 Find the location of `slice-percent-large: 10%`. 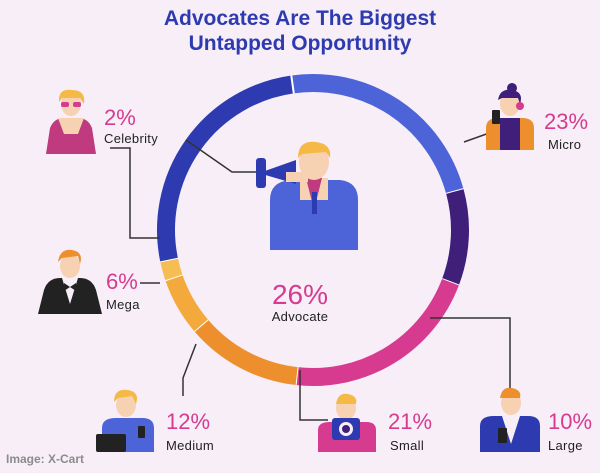

slice-percent-large: 10% is located at coordinates (570, 421).